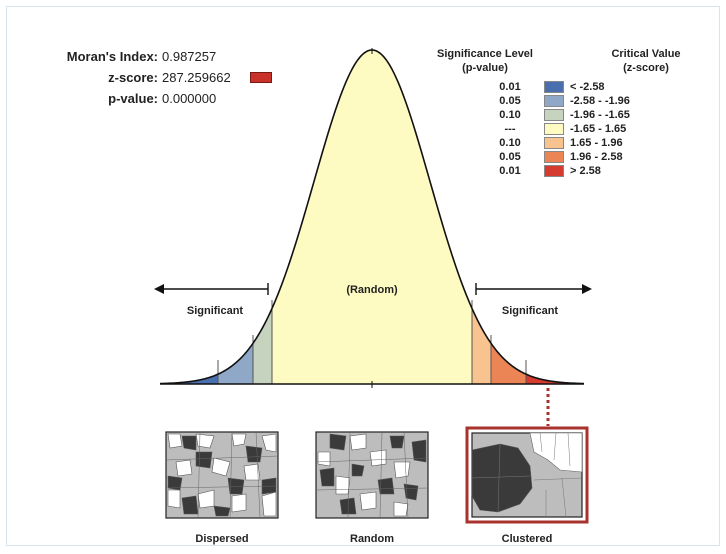  I want to click on z-score-label: z-score:, so click(133, 77).